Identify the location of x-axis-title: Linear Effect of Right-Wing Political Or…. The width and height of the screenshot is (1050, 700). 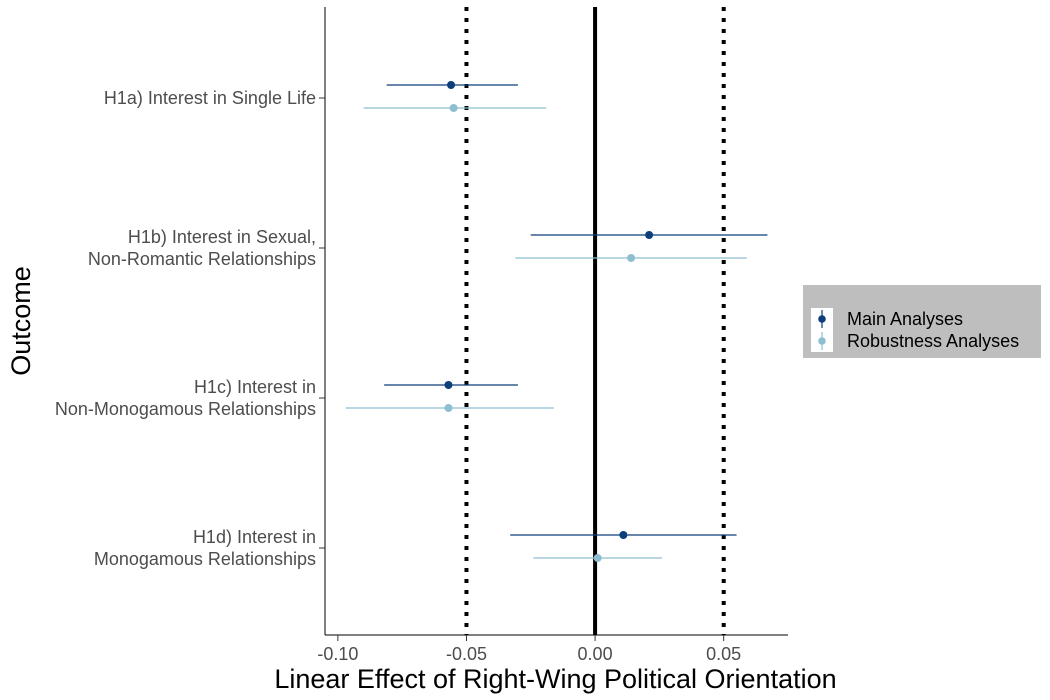
(555, 679).